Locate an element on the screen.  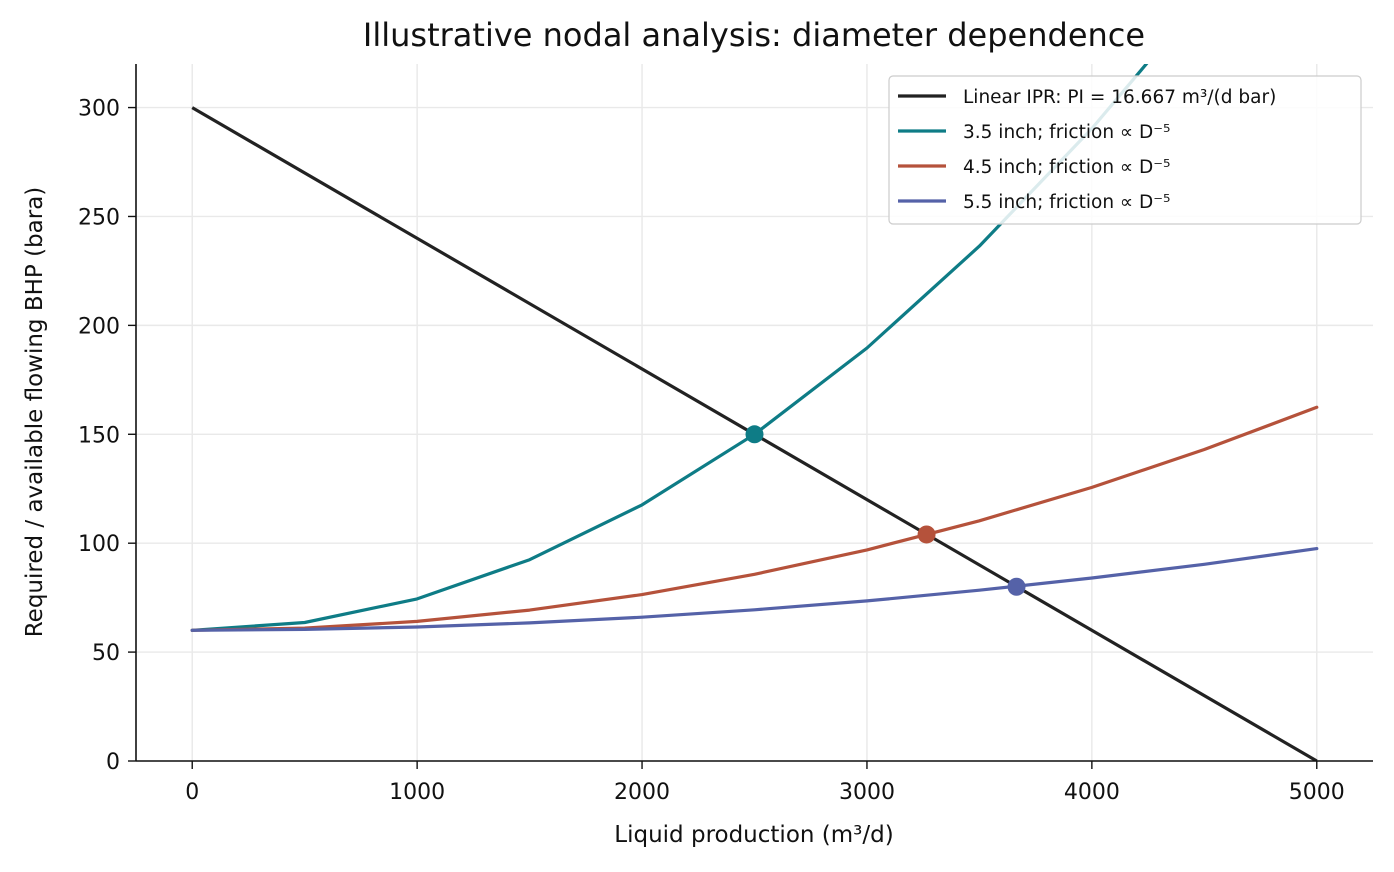
legend-label-4-5-inch: 4.5 inch; friction ∝ D⁻⁵ is located at coordinates (1066, 167).